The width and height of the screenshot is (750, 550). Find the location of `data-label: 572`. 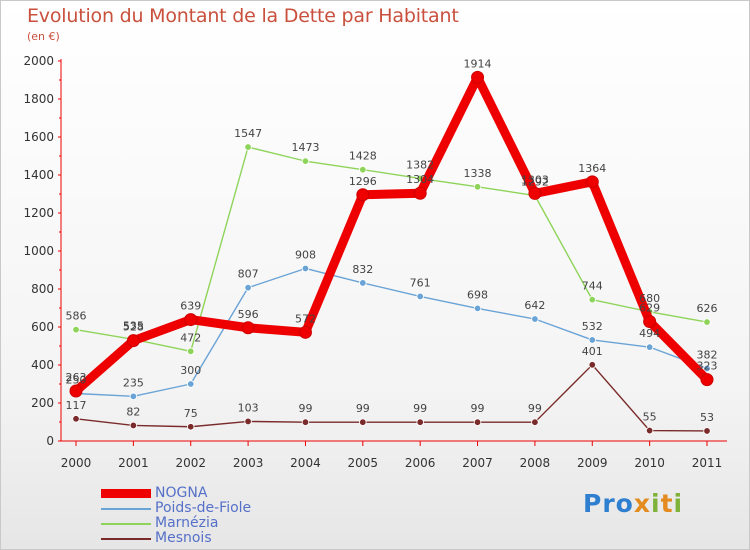

data-label: 572 is located at coordinates (305, 318).